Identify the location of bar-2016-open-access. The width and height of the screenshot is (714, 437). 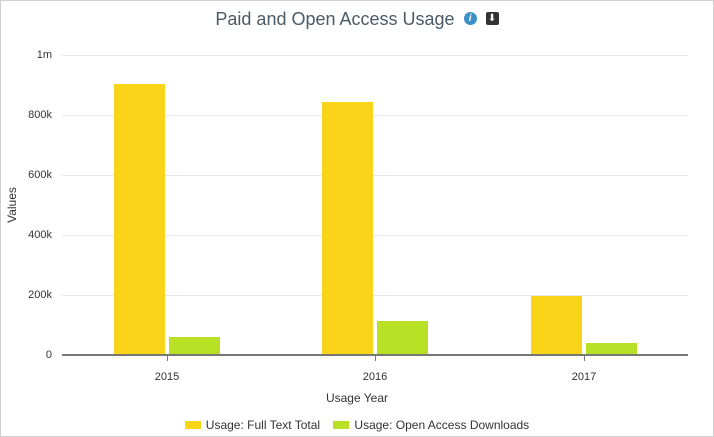
(402, 338).